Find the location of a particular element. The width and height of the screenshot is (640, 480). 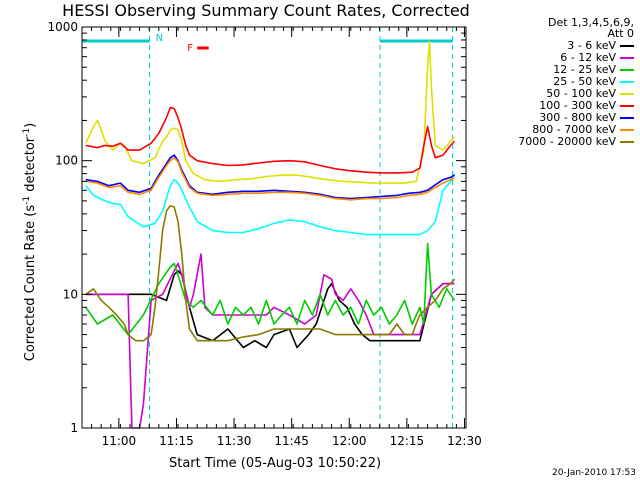

legend-item-2: 12 - 25 keV is located at coordinates (576, 70).